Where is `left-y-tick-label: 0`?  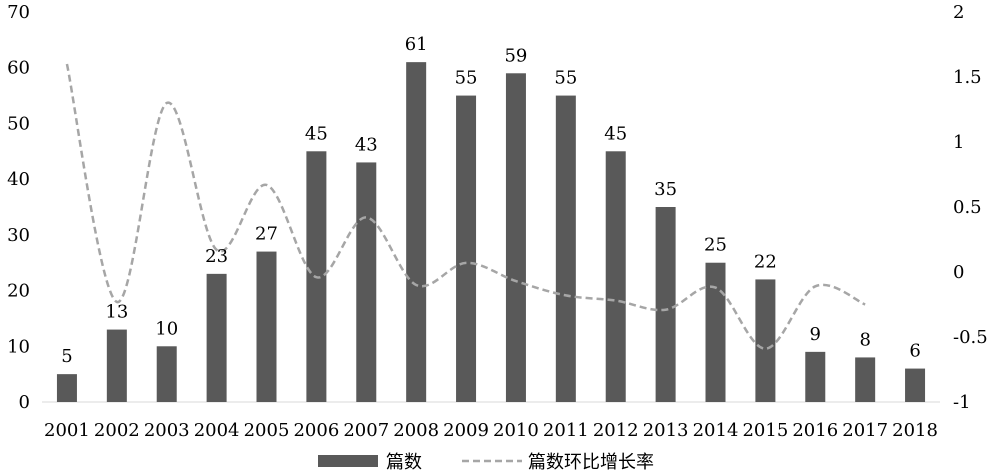 left-y-tick-label: 0 is located at coordinates (24, 402).